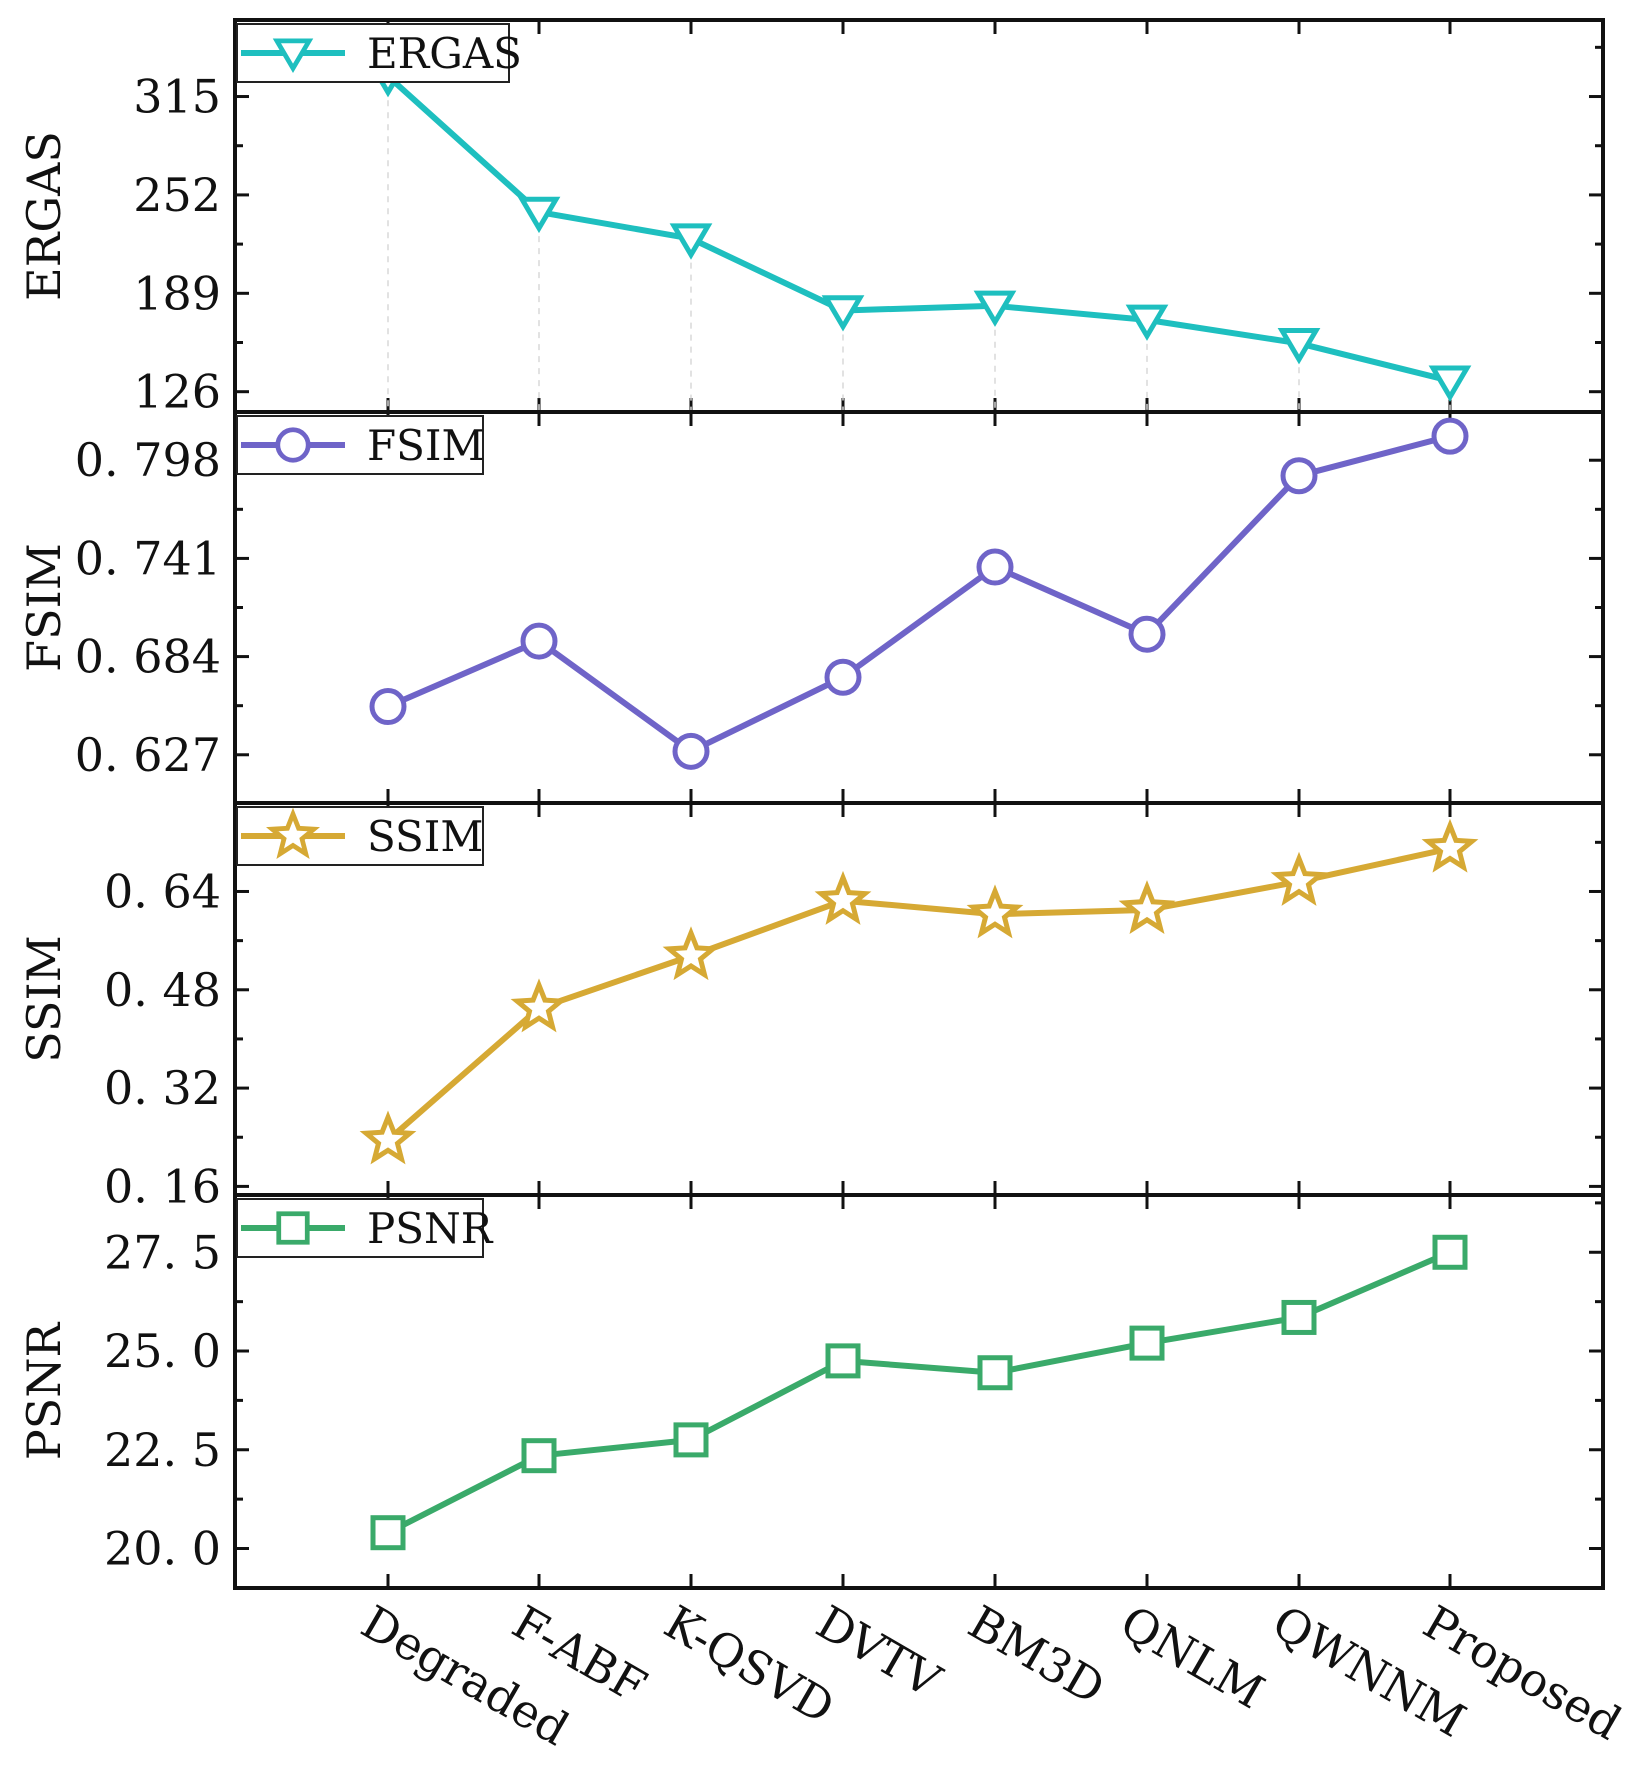 The image size is (1652, 1781). What do you see at coordinates (44, 999) in the screenshot?
I see `y-axis-title: SSIM` at bounding box center [44, 999].